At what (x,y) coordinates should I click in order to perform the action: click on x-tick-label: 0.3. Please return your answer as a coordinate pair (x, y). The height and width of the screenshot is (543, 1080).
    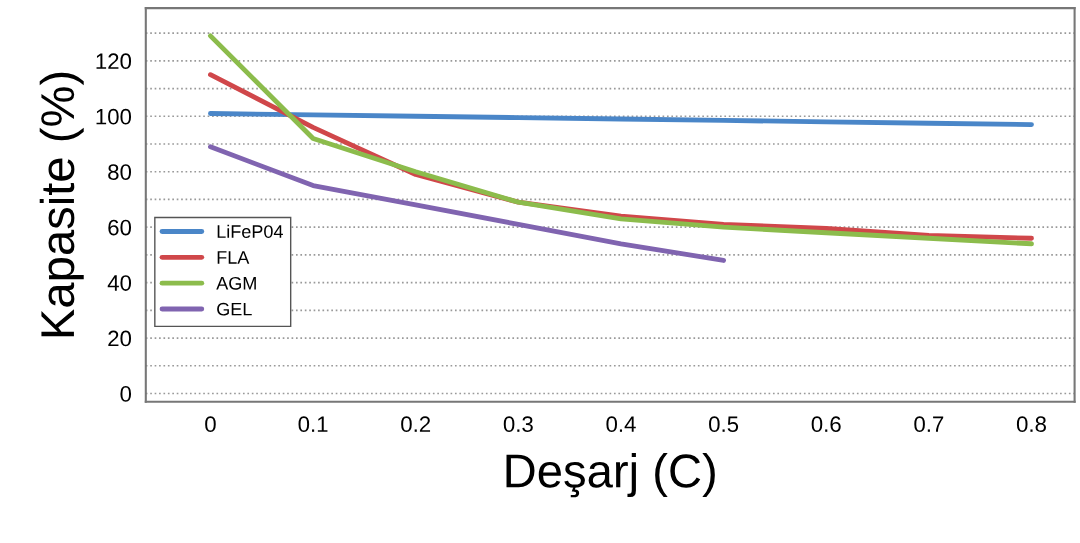
    Looking at the image, I should click on (518, 424).